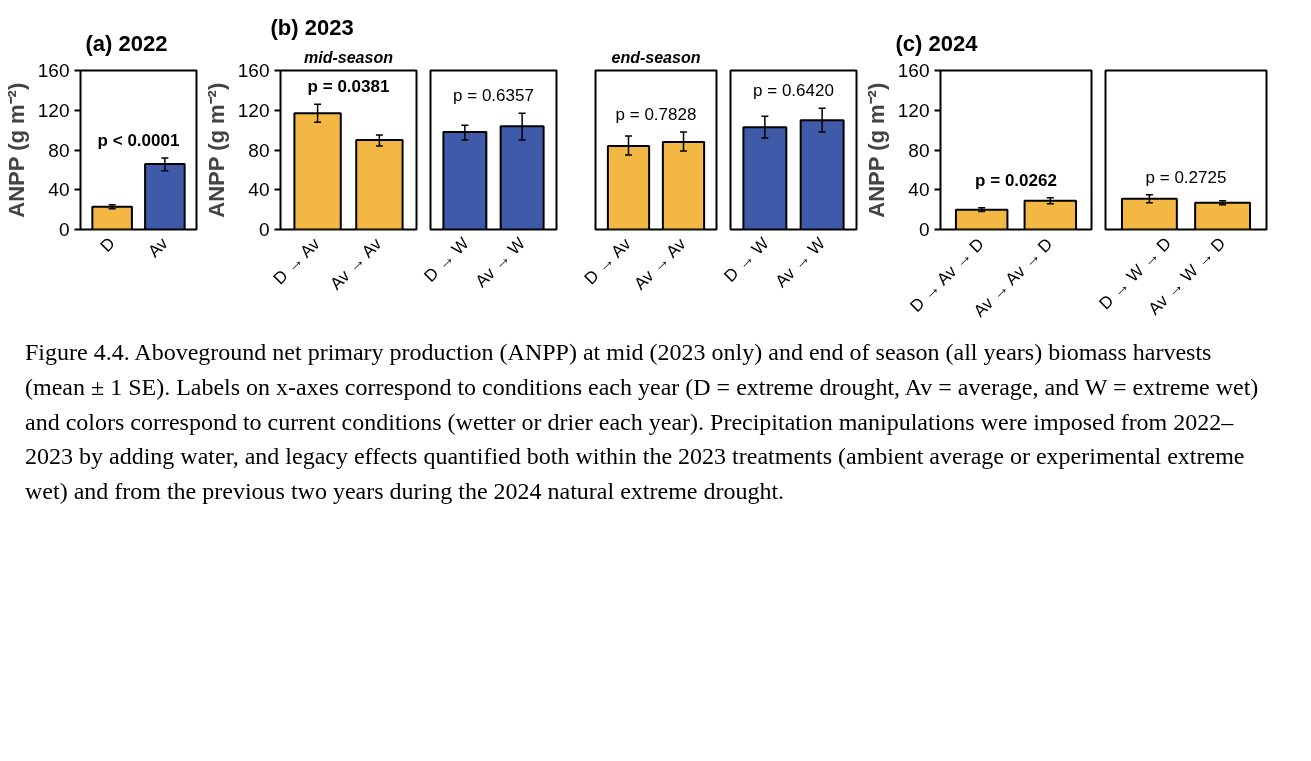 This screenshot has height=761, width=1311. Describe the element at coordinates (356, 264) in the screenshot. I see `x-tick-label: Av → Av` at that location.